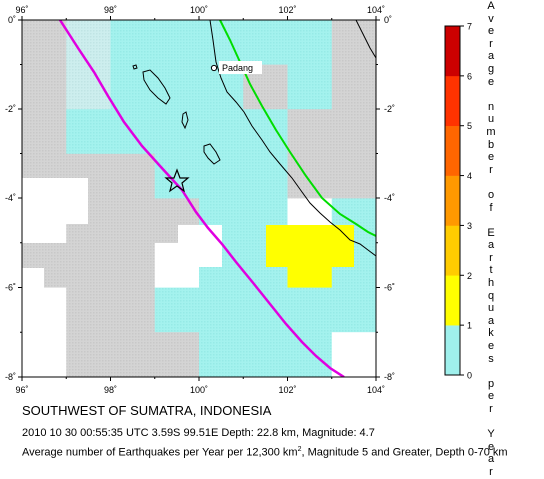  Describe the element at coordinates (10, 377) in the screenshot. I see `lat-label-left: -8˚` at that location.